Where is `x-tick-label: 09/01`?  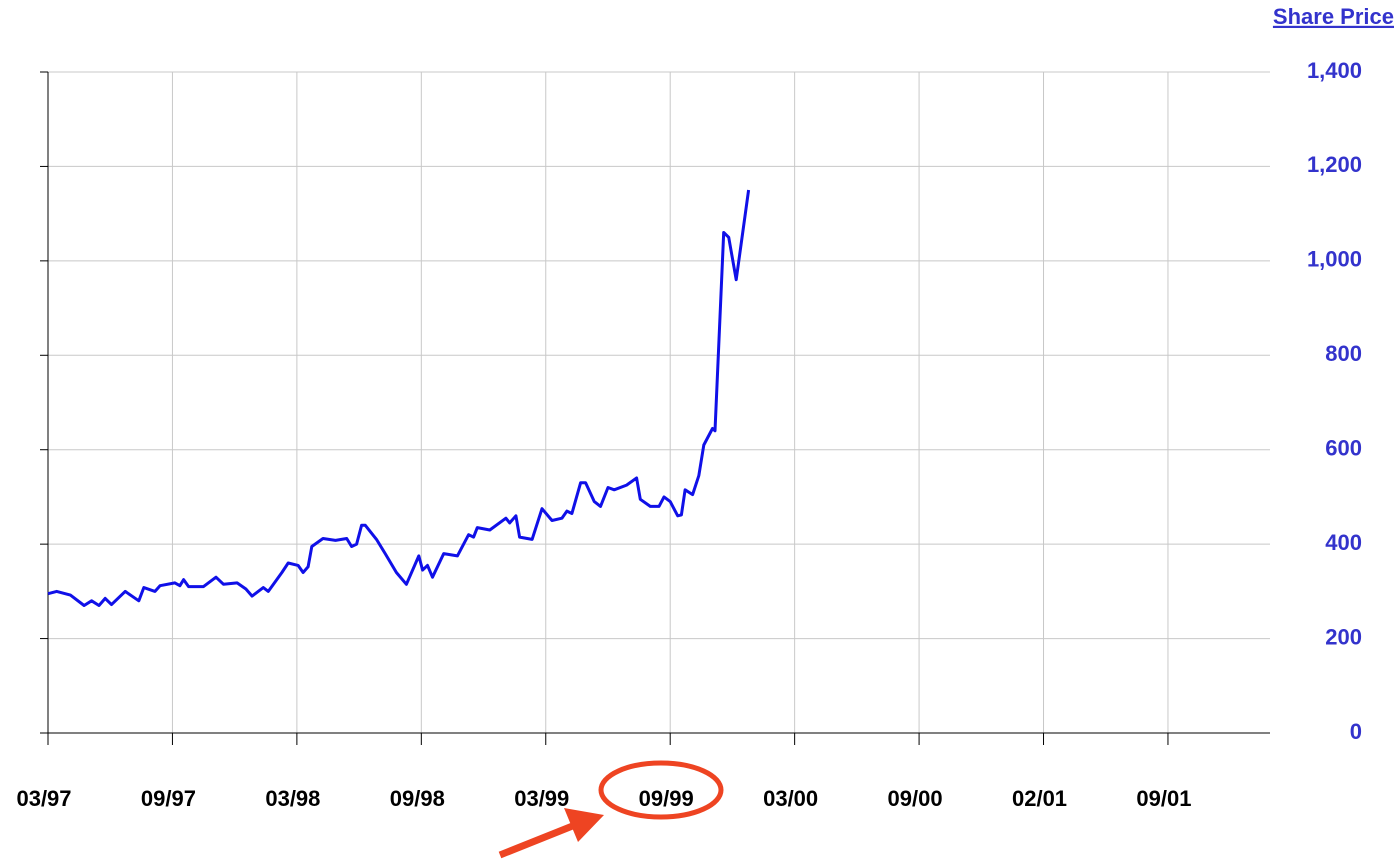
x-tick-label: 09/01 is located at coordinates (1163, 798).